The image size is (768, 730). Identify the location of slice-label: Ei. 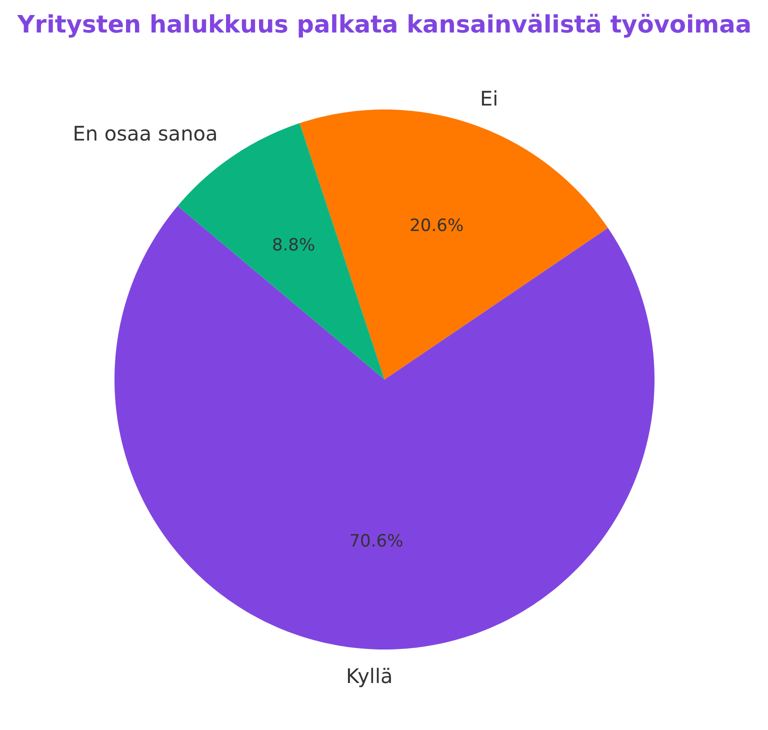
(489, 98).